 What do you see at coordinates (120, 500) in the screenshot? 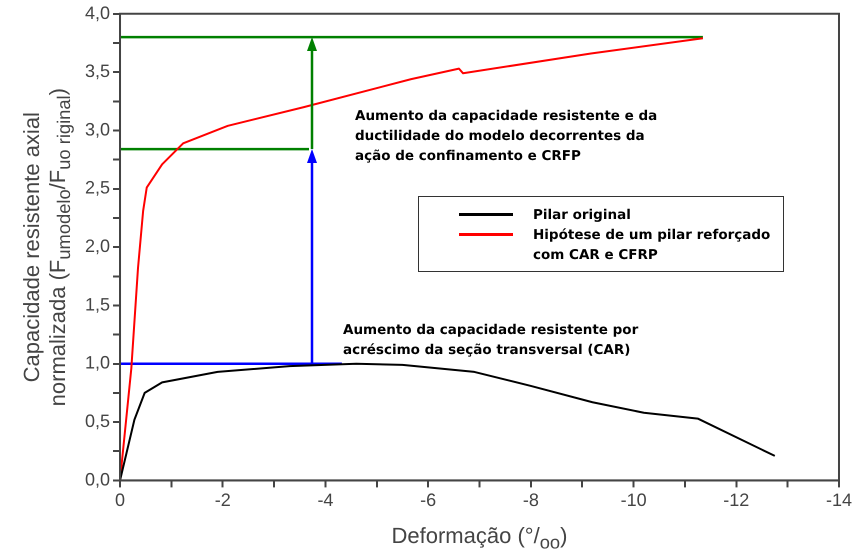
I see `x-tick-label: 0` at bounding box center [120, 500].